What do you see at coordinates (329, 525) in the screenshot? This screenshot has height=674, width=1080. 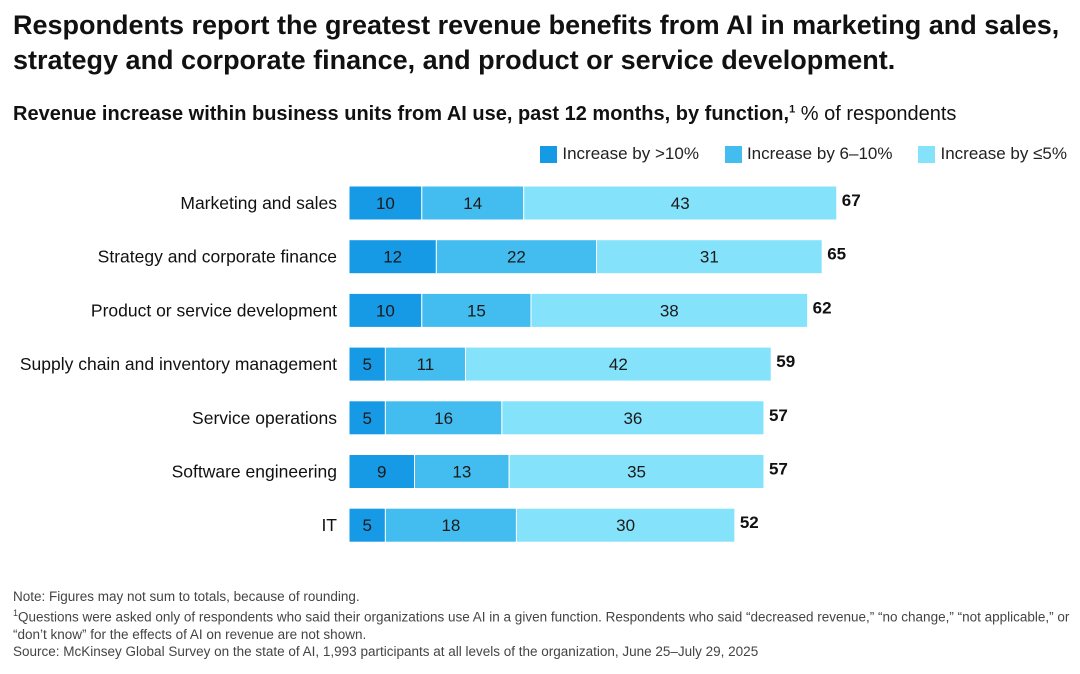 I see `category-label: IT` at bounding box center [329, 525].